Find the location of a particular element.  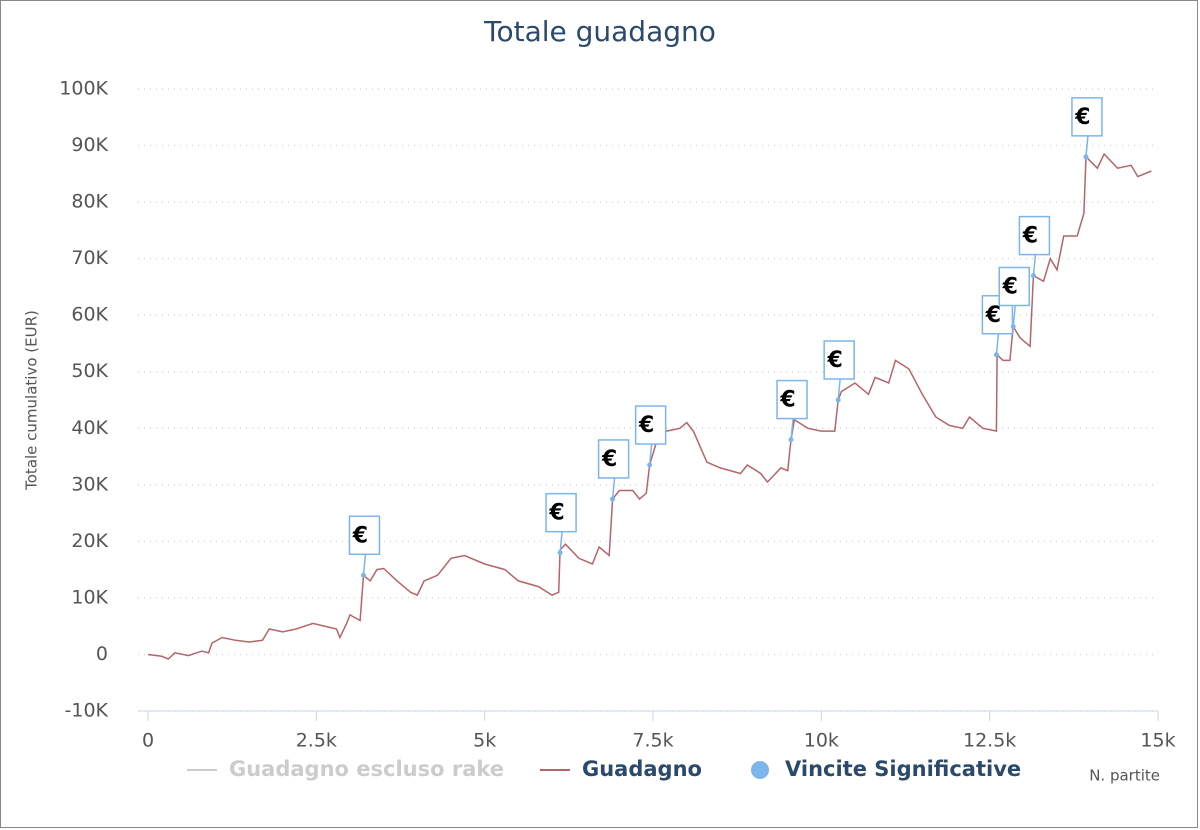

x-tick-label: 7.5k is located at coordinates (652, 741).